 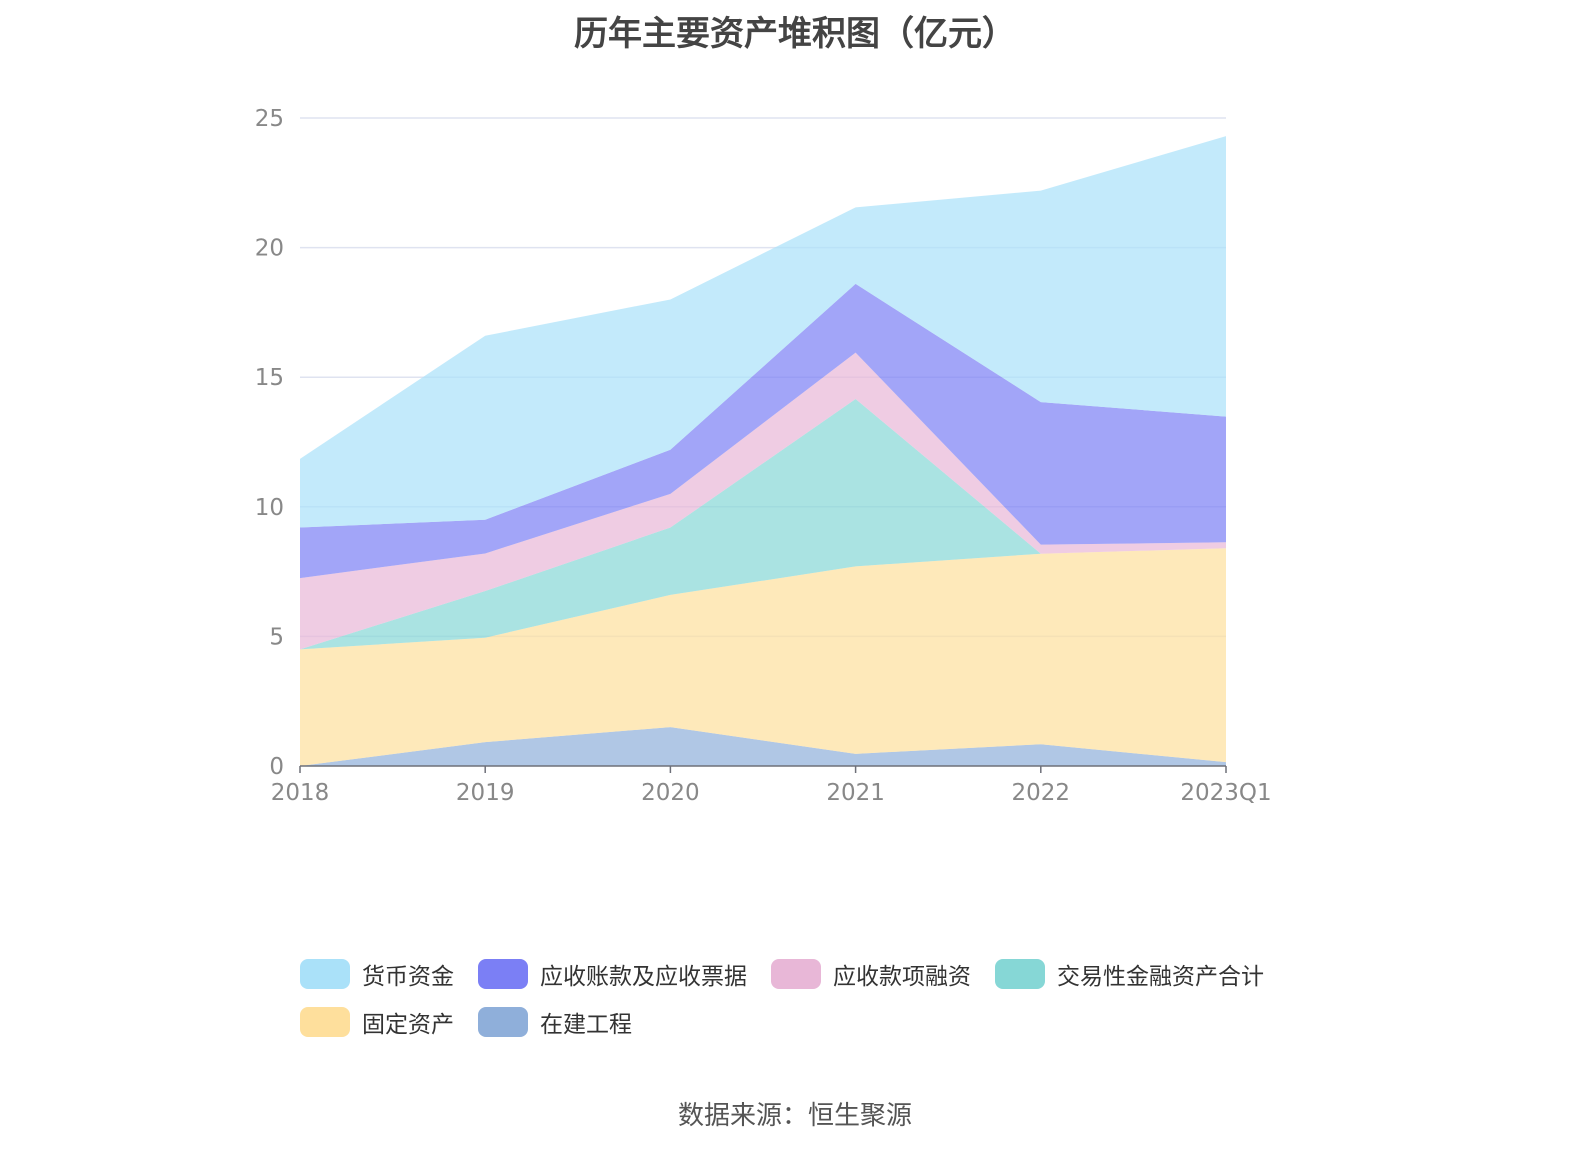 I want to click on legend-item-construction: 在建工程, so click(x=555, y=1022).